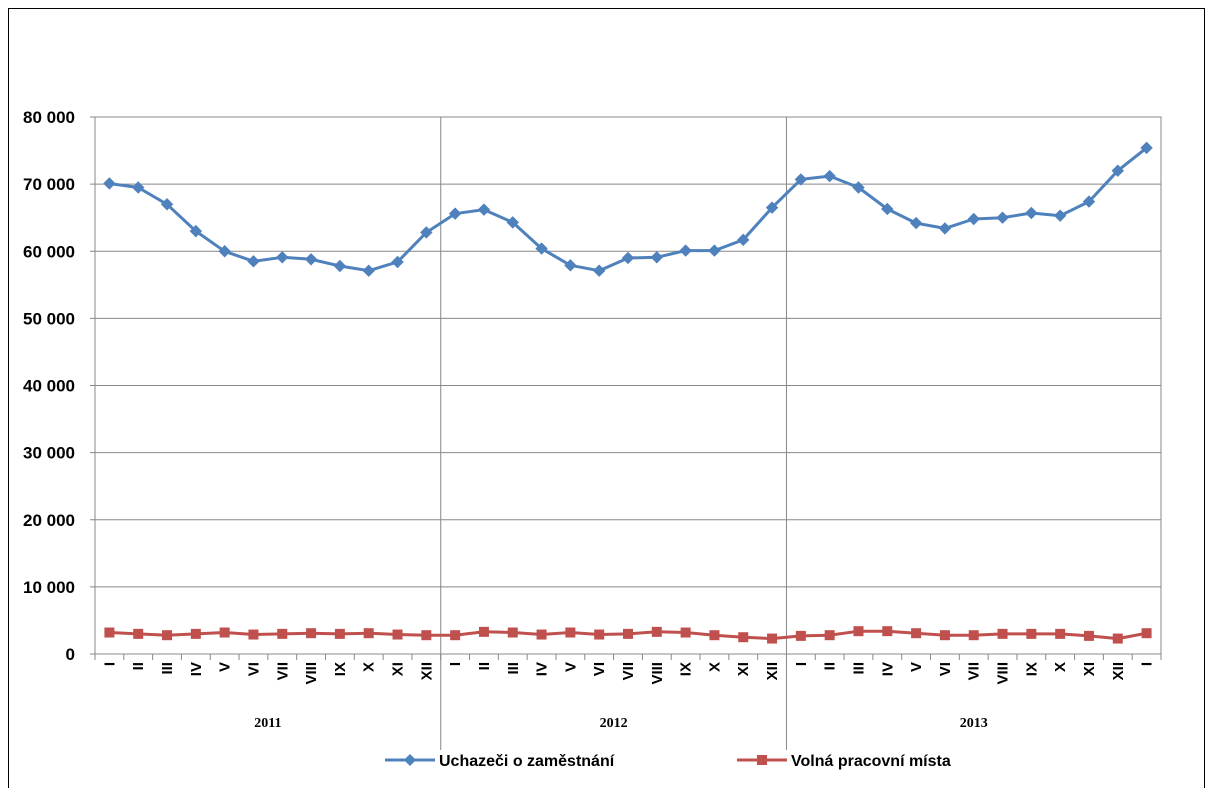  I want to click on legend-label: Uchazeči o zaměstnání, so click(527, 761).